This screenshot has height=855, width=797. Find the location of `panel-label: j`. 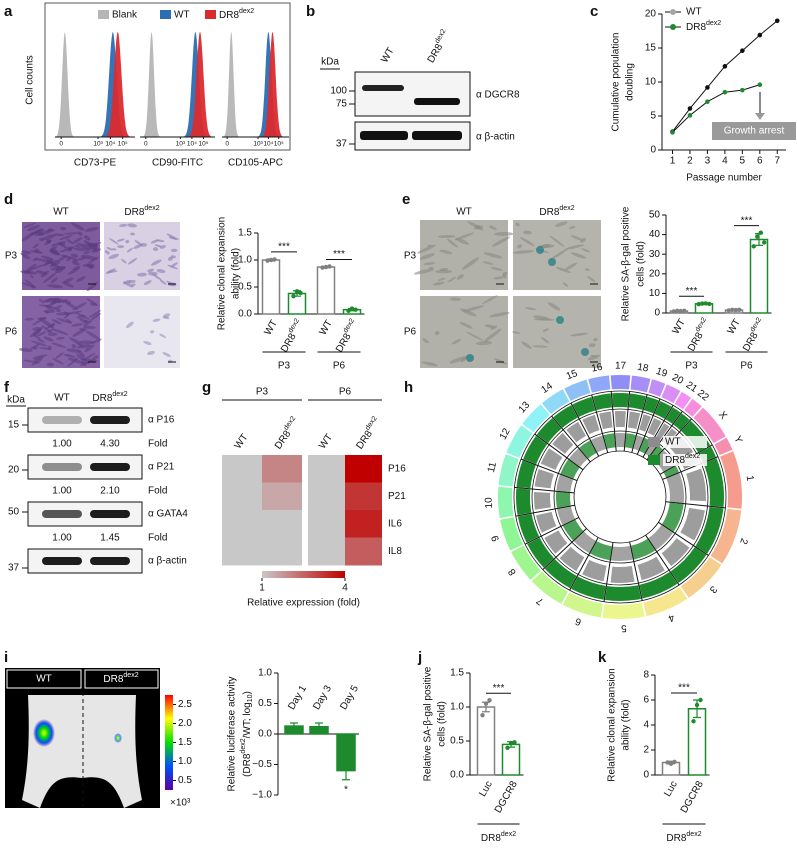

panel-label: j is located at coordinates (419, 657).